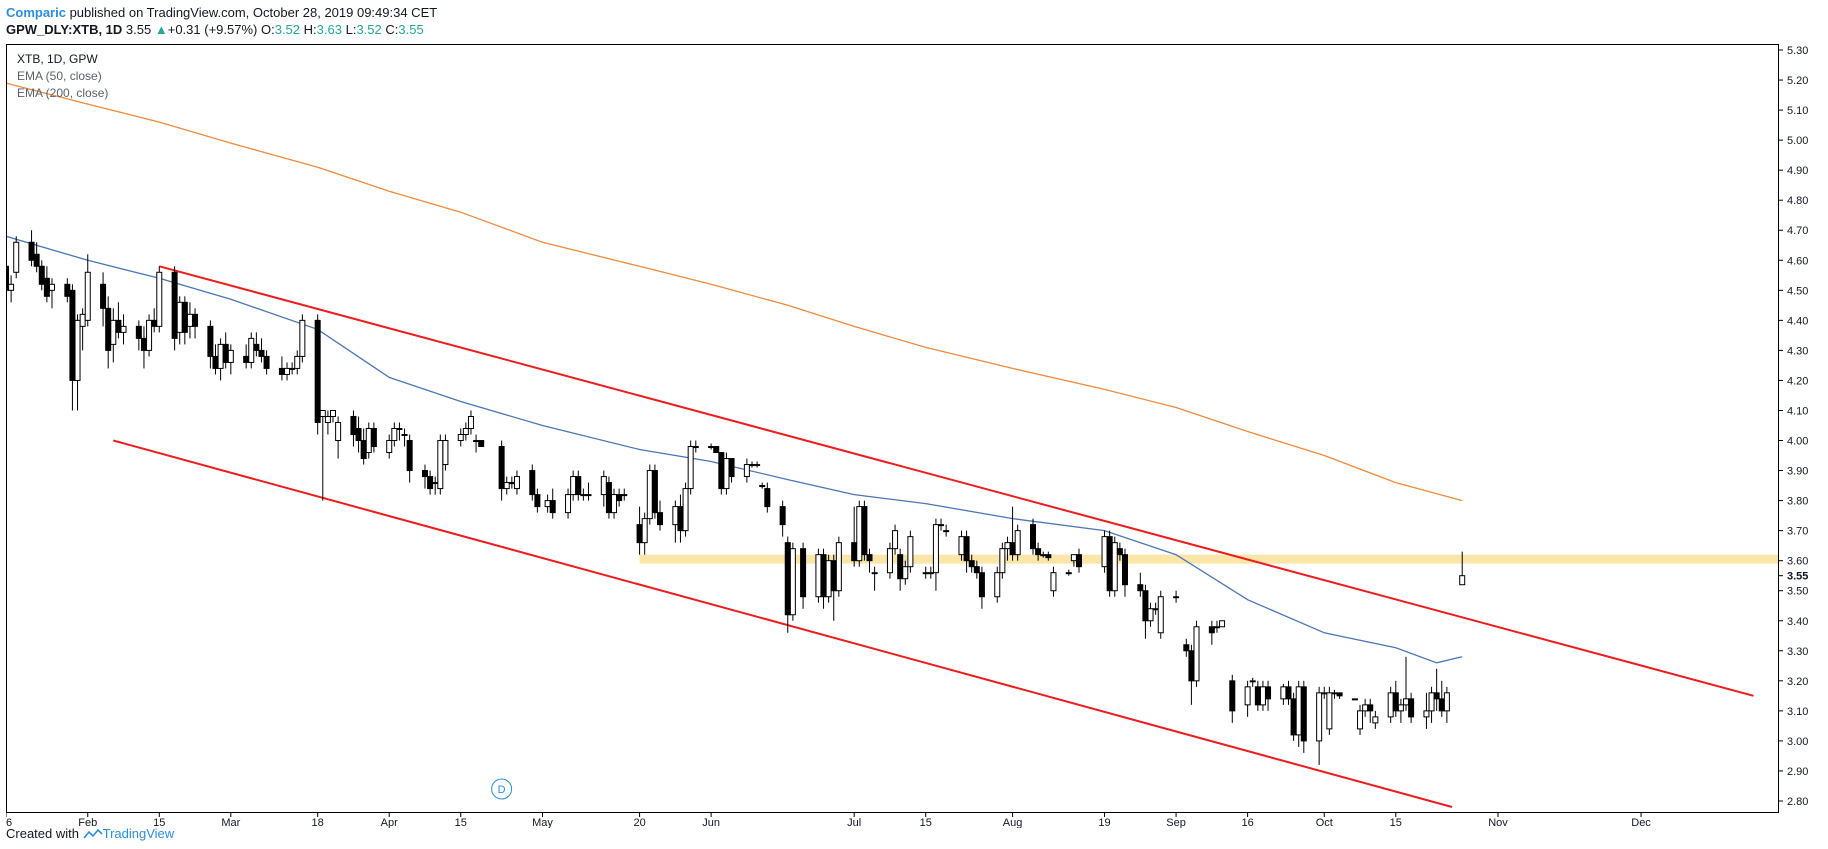 This screenshot has height=849, width=1828. What do you see at coordinates (36, 12) in the screenshot?
I see `author-link: Comparic` at bounding box center [36, 12].